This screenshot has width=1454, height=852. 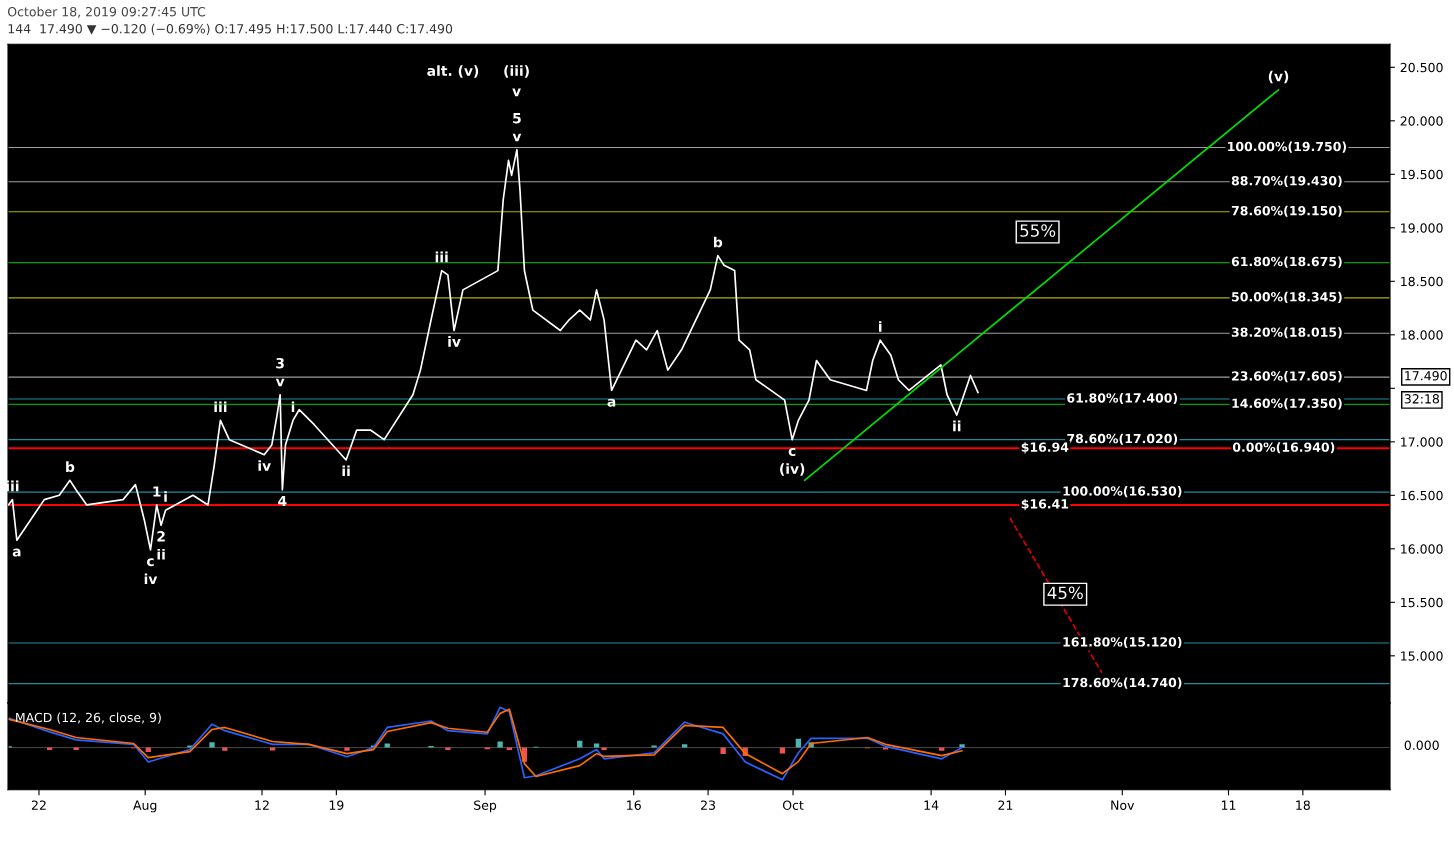 What do you see at coordinates (1122, 642) in the screenshot?
I see `annotation: 161.80%(15.120)` at bounding box center [1122, 642].